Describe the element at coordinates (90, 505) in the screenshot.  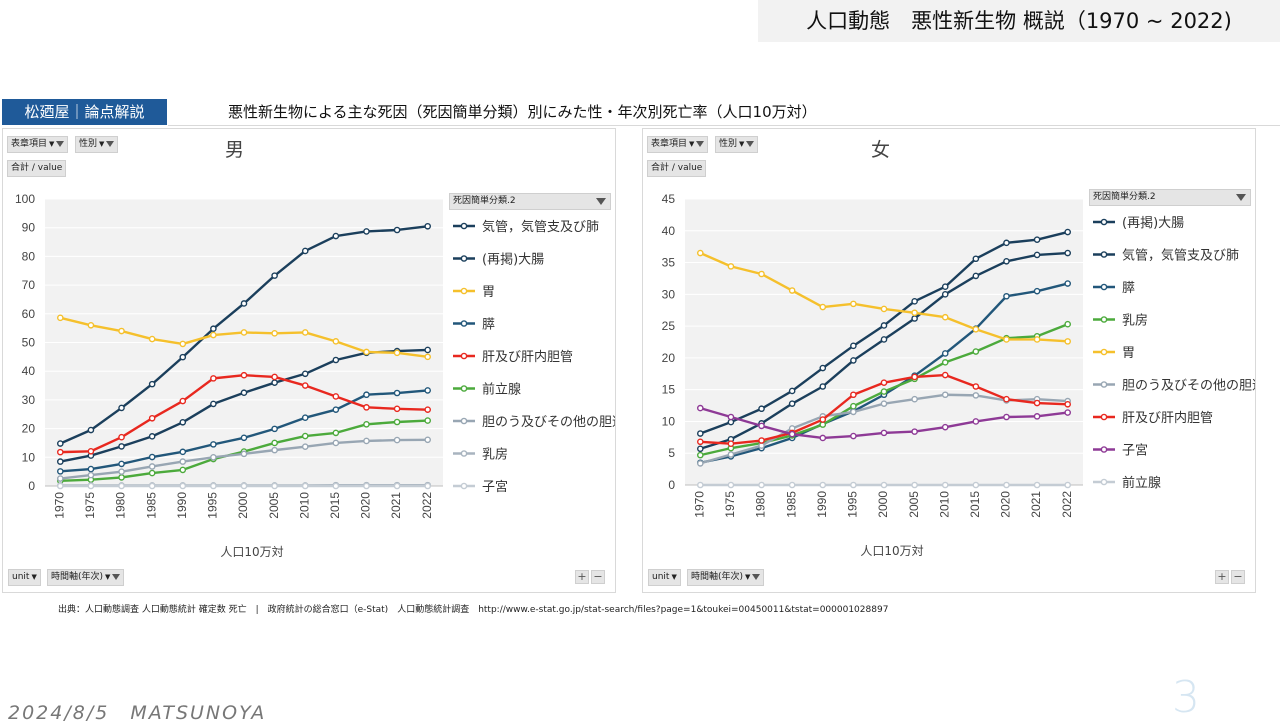
I see `x-tick-label: 1975` at that location.